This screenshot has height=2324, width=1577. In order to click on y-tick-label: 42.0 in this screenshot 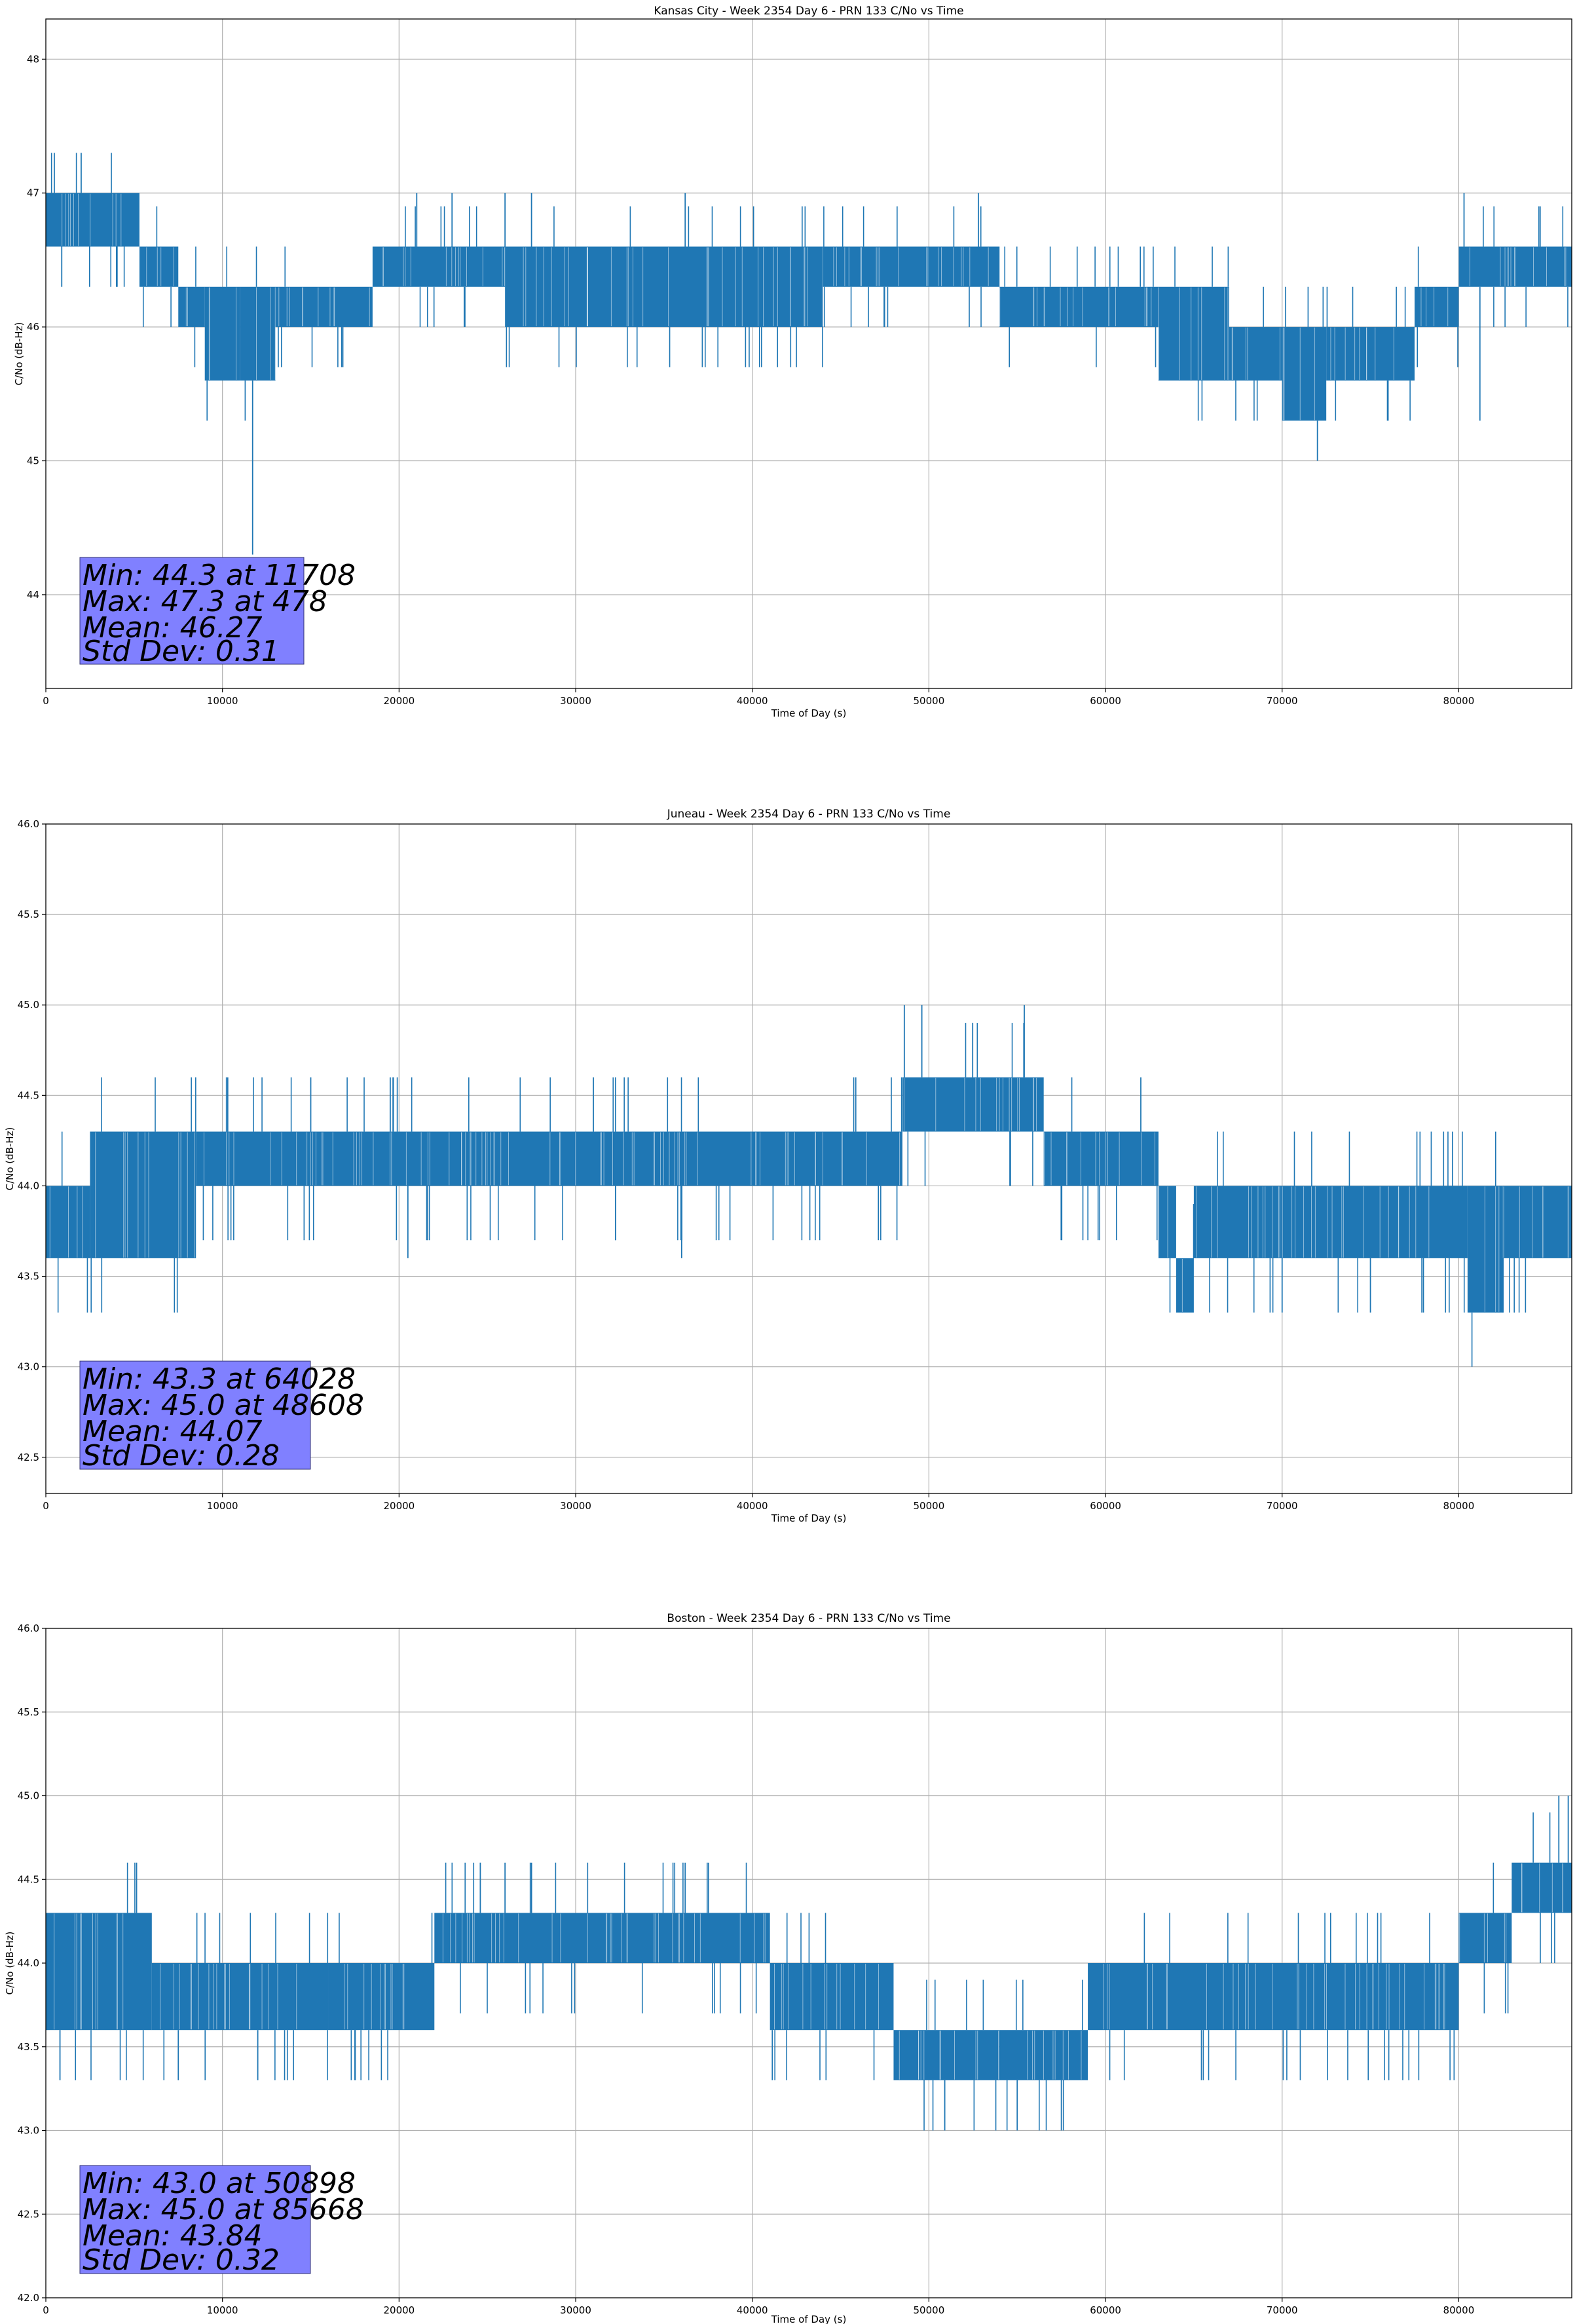, I will do `click(28, 2298)`.